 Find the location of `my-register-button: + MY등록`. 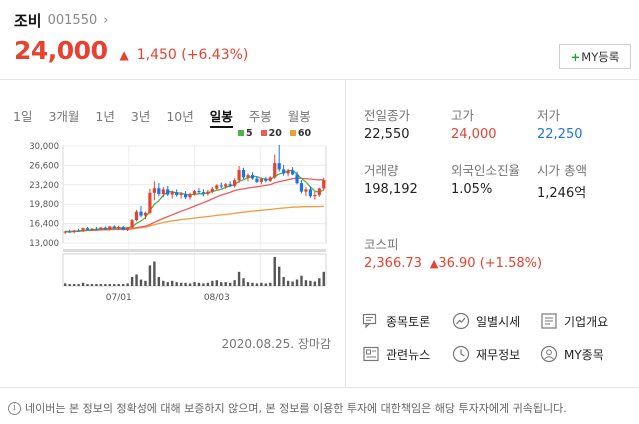

my-register-button: + MY등록 is located at coordinates (595, 56).